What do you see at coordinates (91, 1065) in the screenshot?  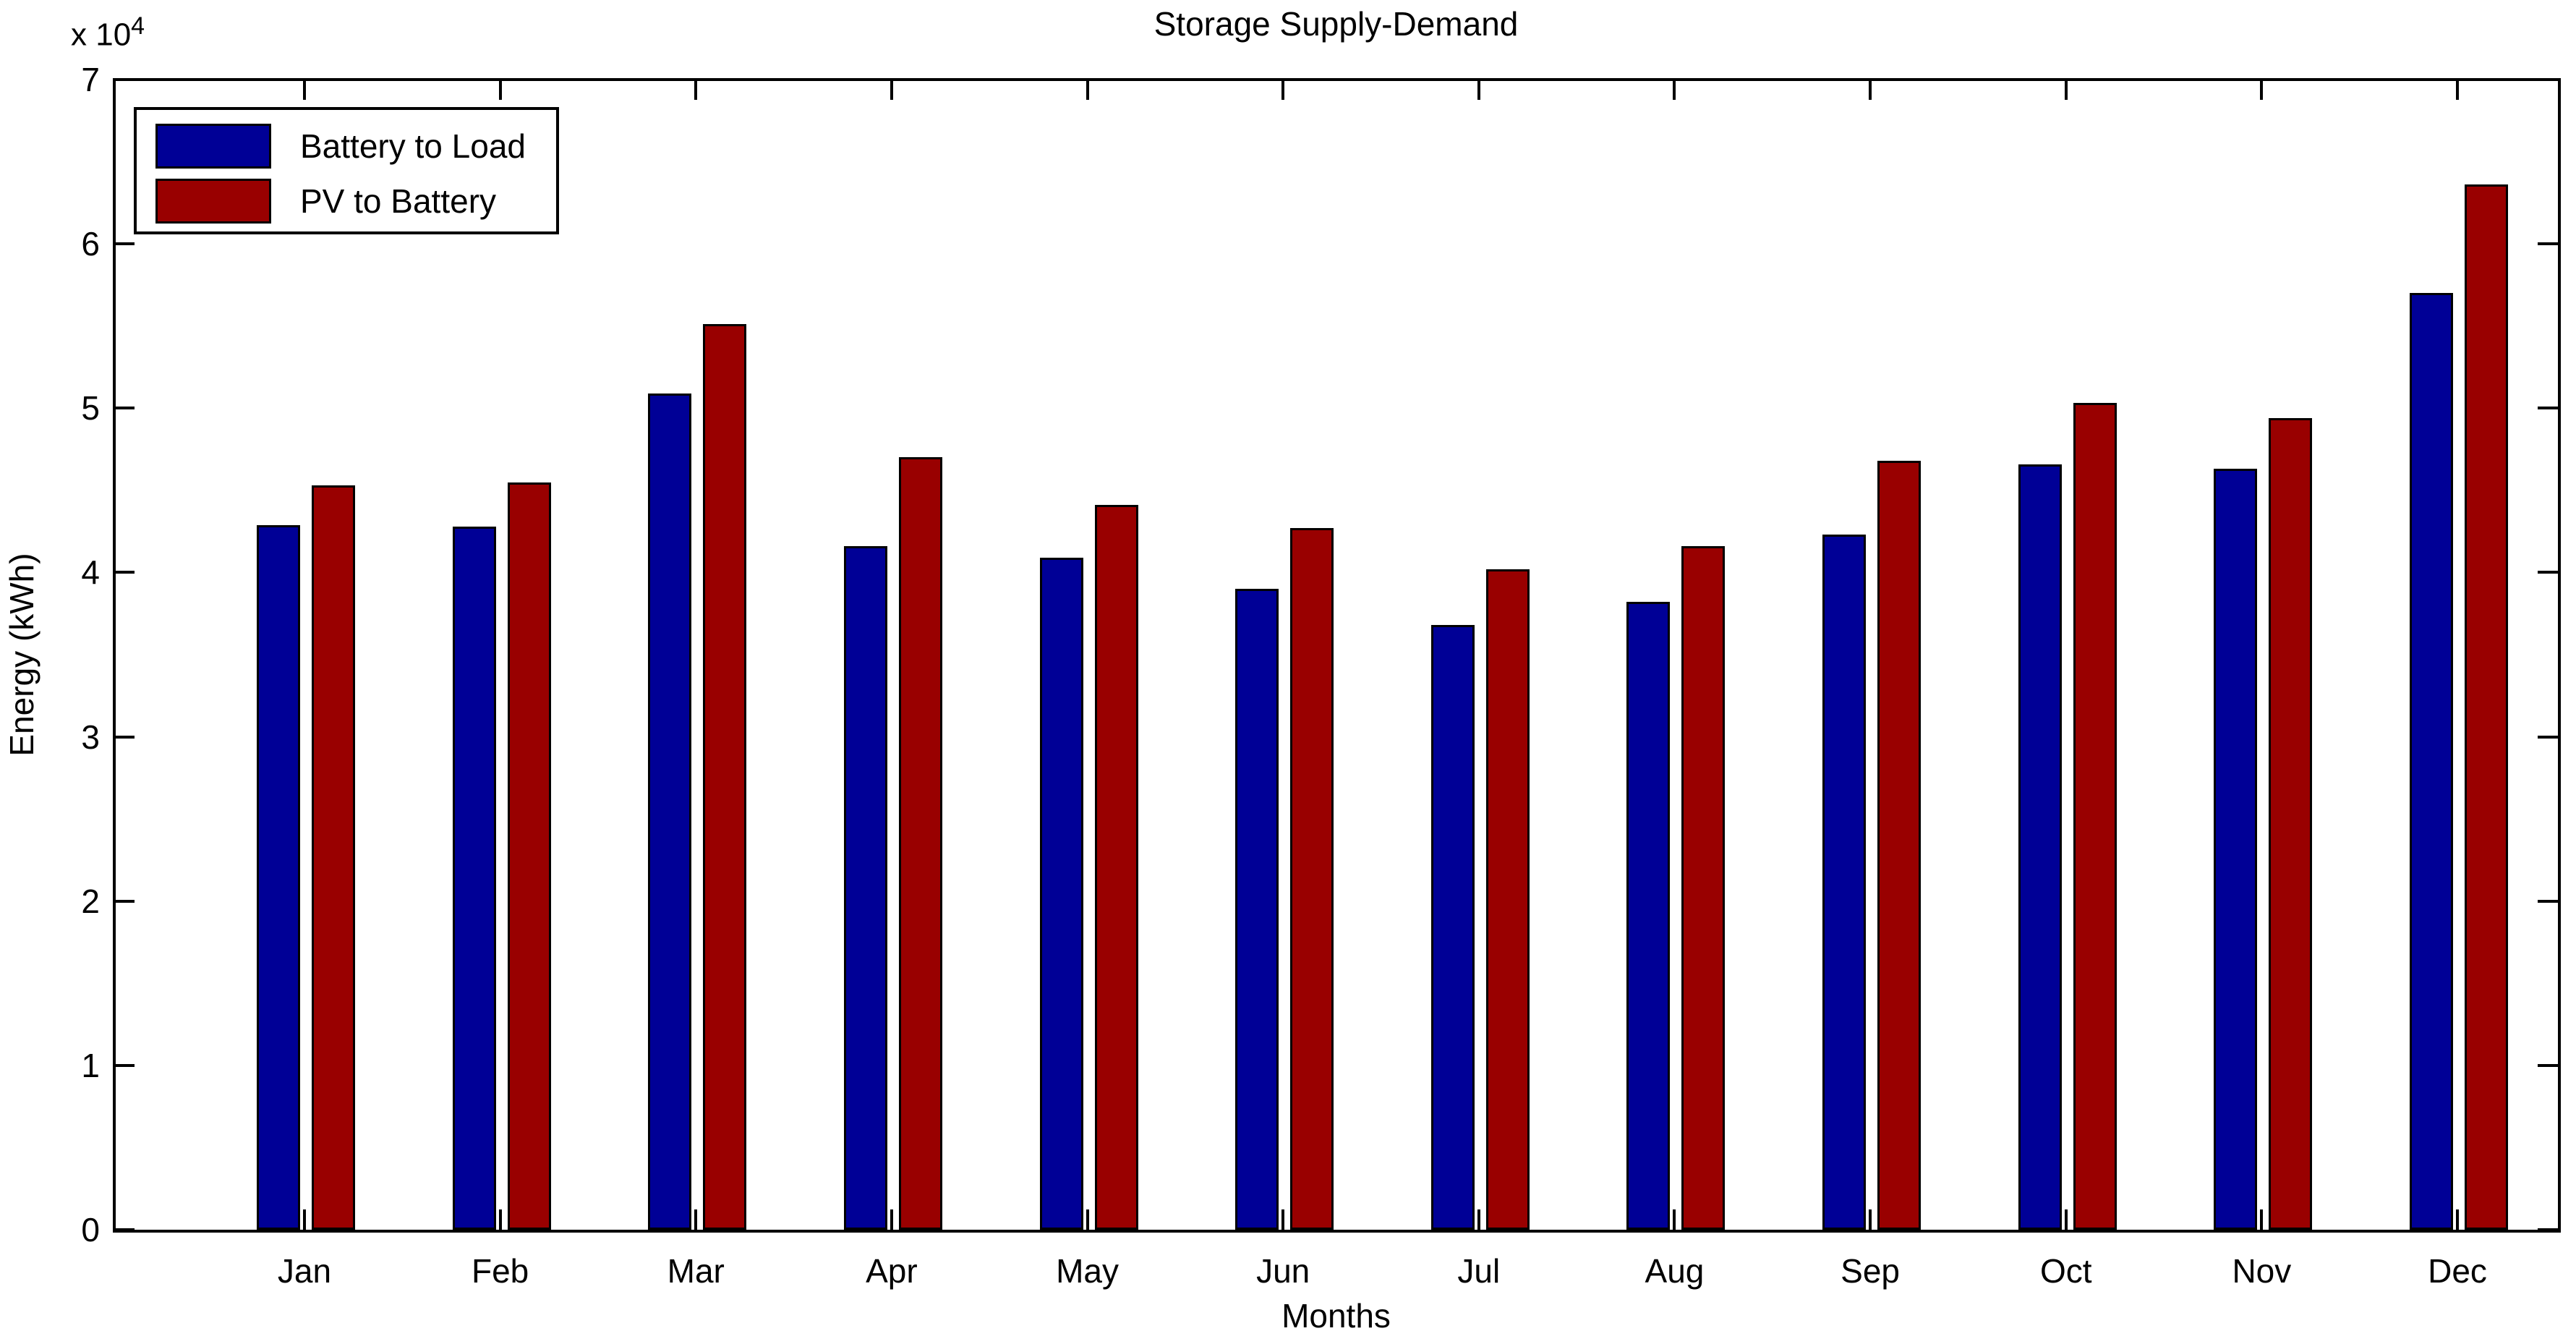 I see `y-tick-label: 1` at bounding box center [91, 1065].